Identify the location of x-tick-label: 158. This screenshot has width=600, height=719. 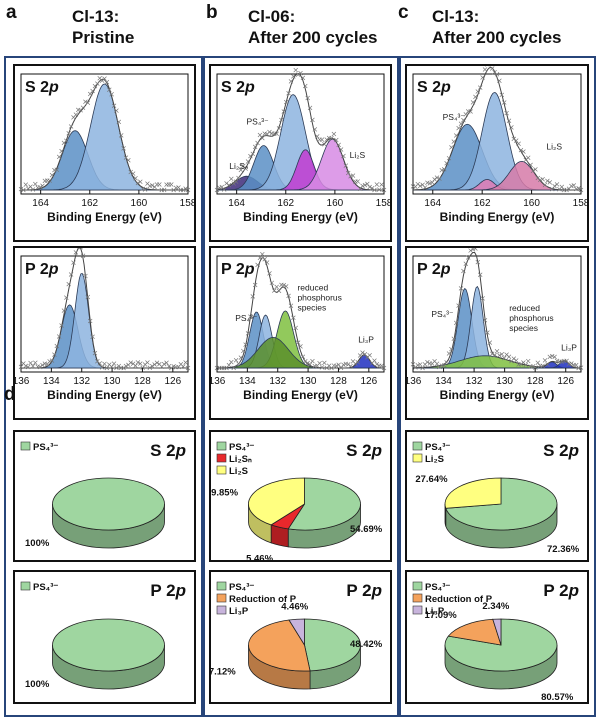
(187, 203).